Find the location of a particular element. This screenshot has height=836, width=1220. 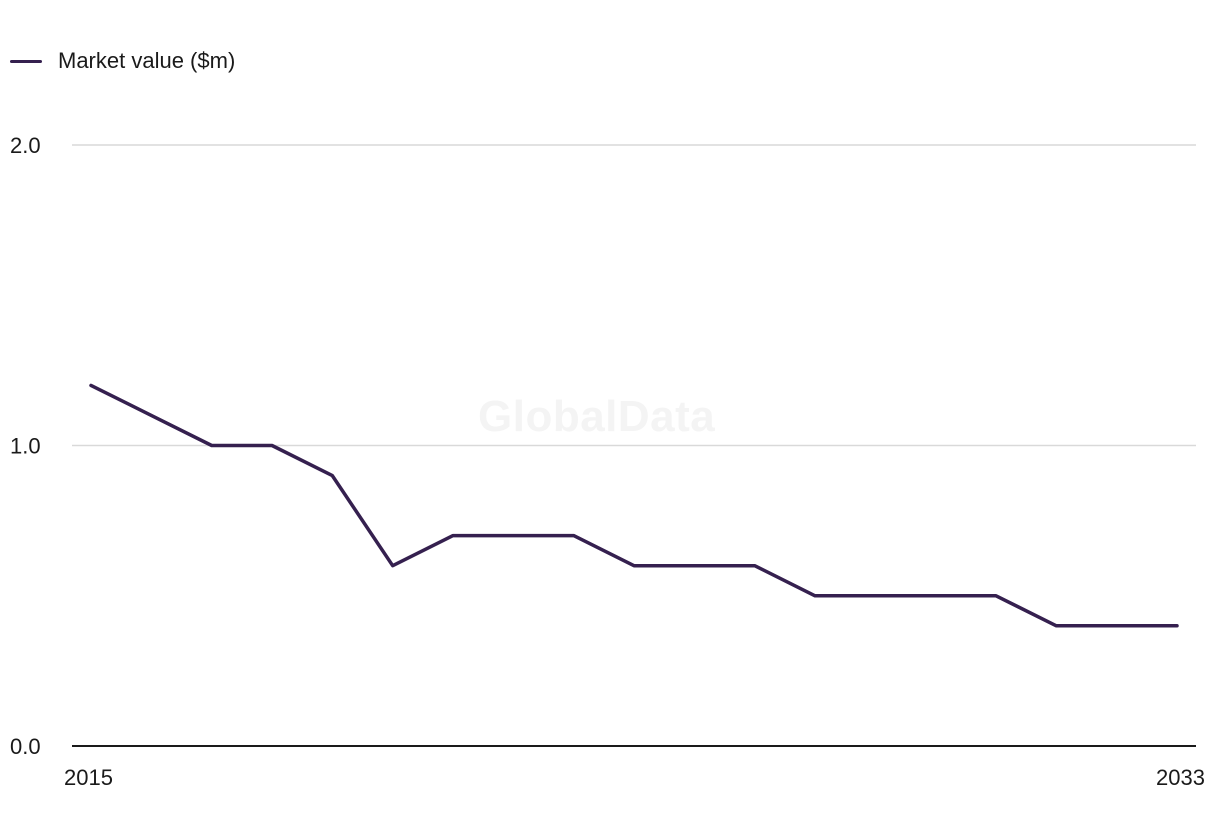

x-tick-label: 2015 is located at coordinates (88, 777).